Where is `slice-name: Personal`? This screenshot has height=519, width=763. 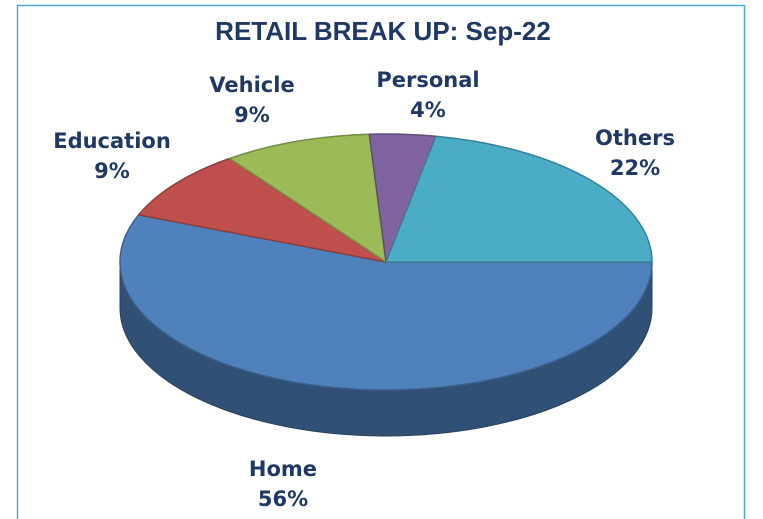
slice-name: Personal is located at coordinates (427, 80).